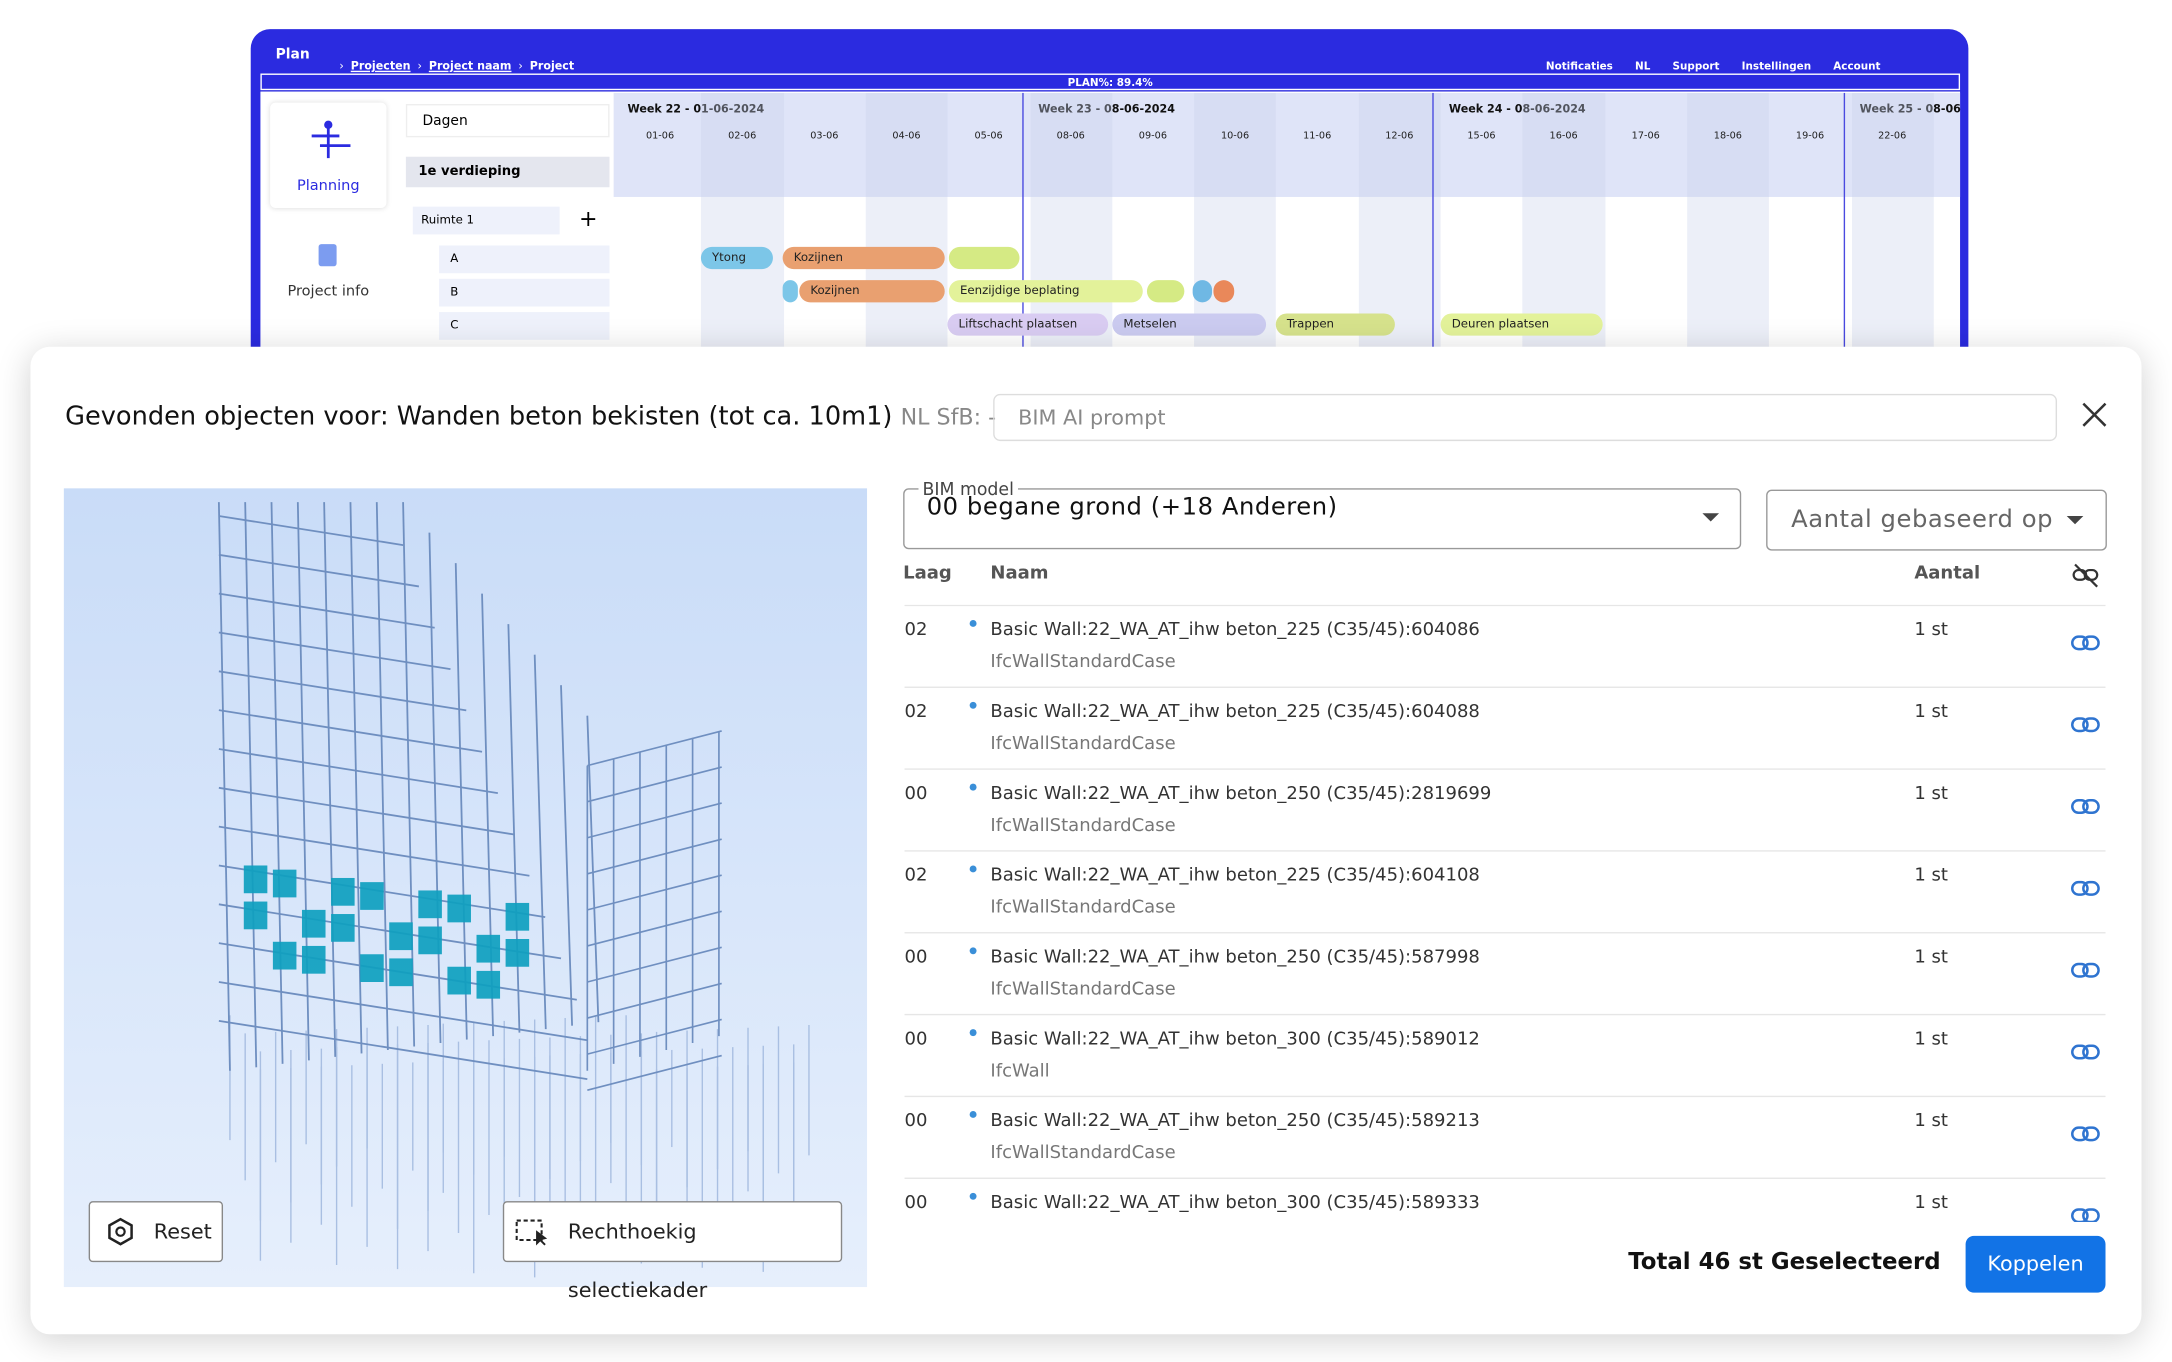 Image resolution: width=2172 pixels, height=1362 pixels. What do you see at coordinates (916, 630) in the screenshot?
I see `layer: 02` at bounding box center [916, 630].